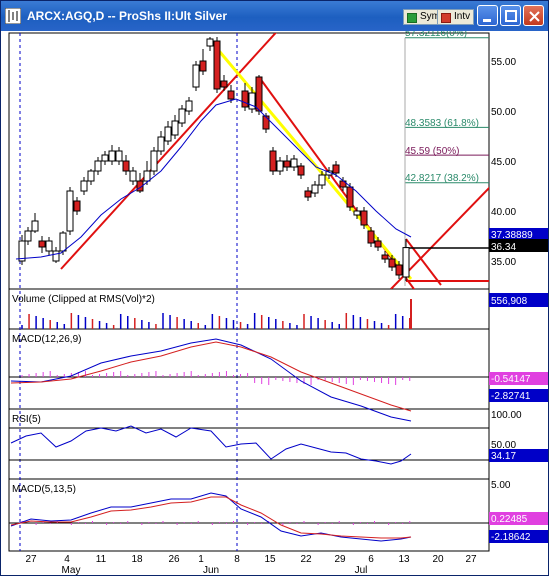  I want to click on ma-value-badge, so click(518, 234).